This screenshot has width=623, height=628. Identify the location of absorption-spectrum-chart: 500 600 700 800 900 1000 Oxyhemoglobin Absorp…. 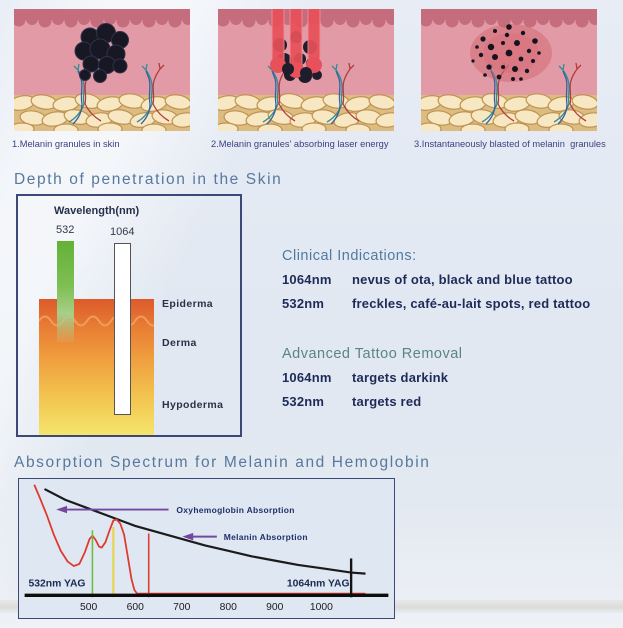
(206, 548).